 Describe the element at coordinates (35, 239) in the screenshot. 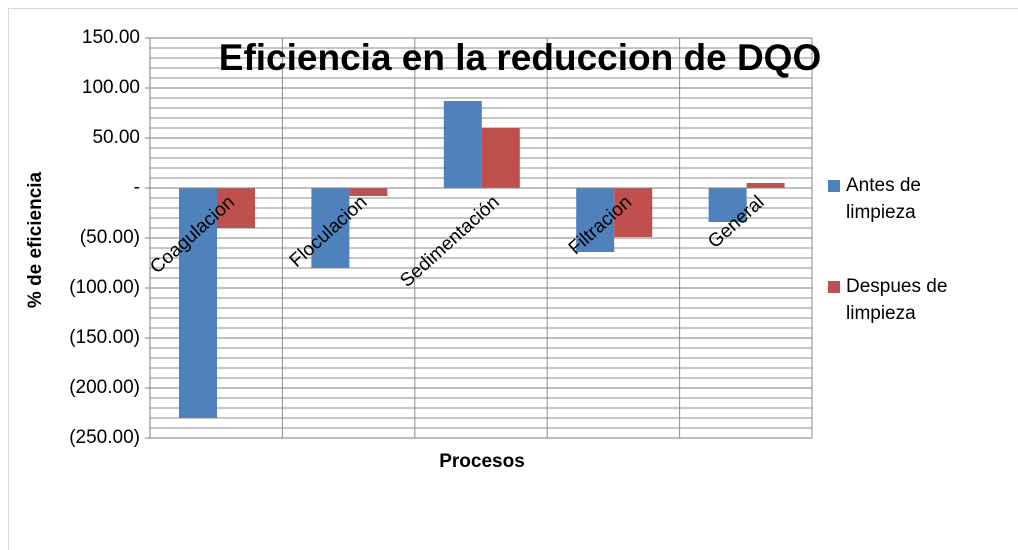

I see `y-axis-label: % de eficiencia` at that location.